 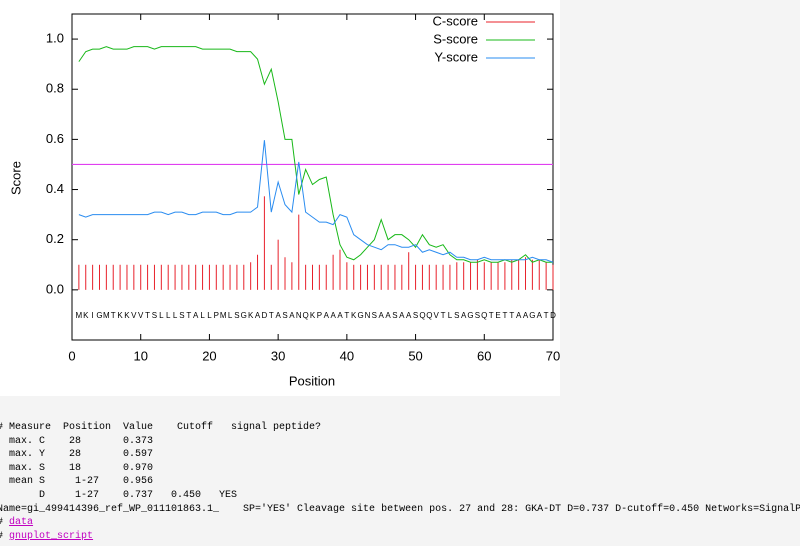 I want to click on x-tick-label: 20, so click(x=209, y=355).